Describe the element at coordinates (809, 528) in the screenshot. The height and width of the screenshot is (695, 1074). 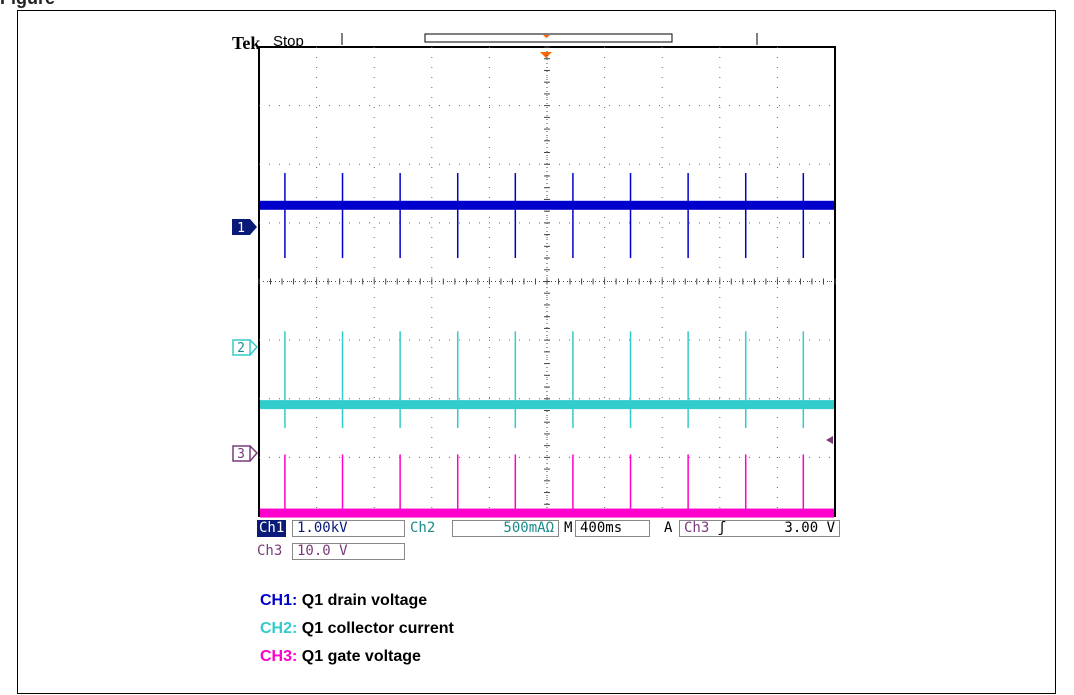
I see `trigger-level: 3.00 V` at that location.